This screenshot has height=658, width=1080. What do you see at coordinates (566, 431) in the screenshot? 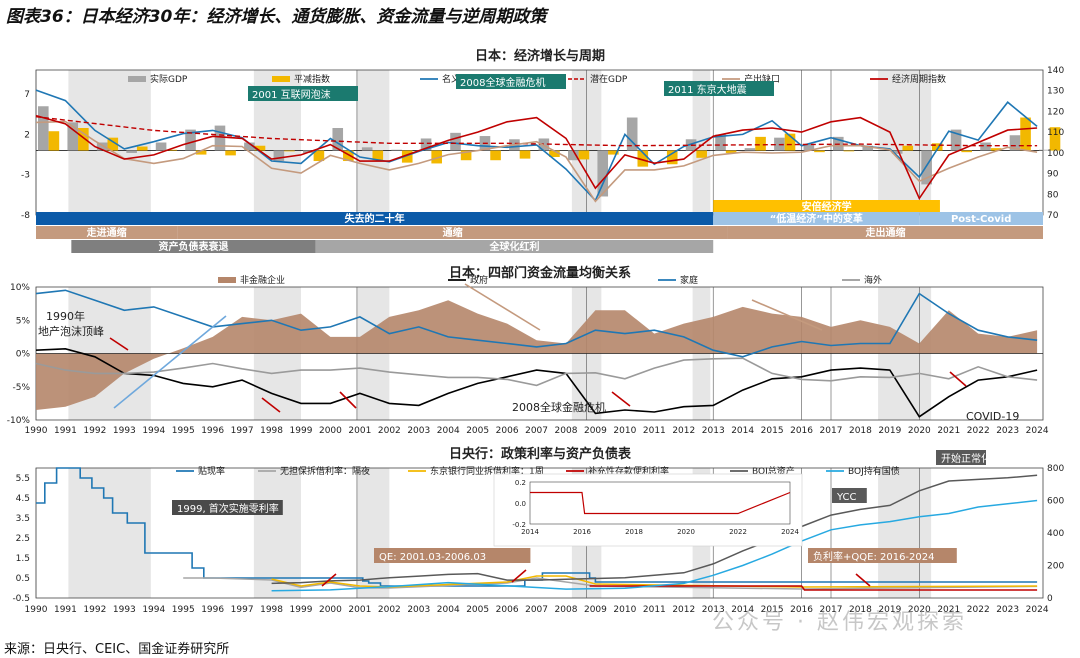
I see `year-tick-0-18: 2008` at bounding box center [566, 431].